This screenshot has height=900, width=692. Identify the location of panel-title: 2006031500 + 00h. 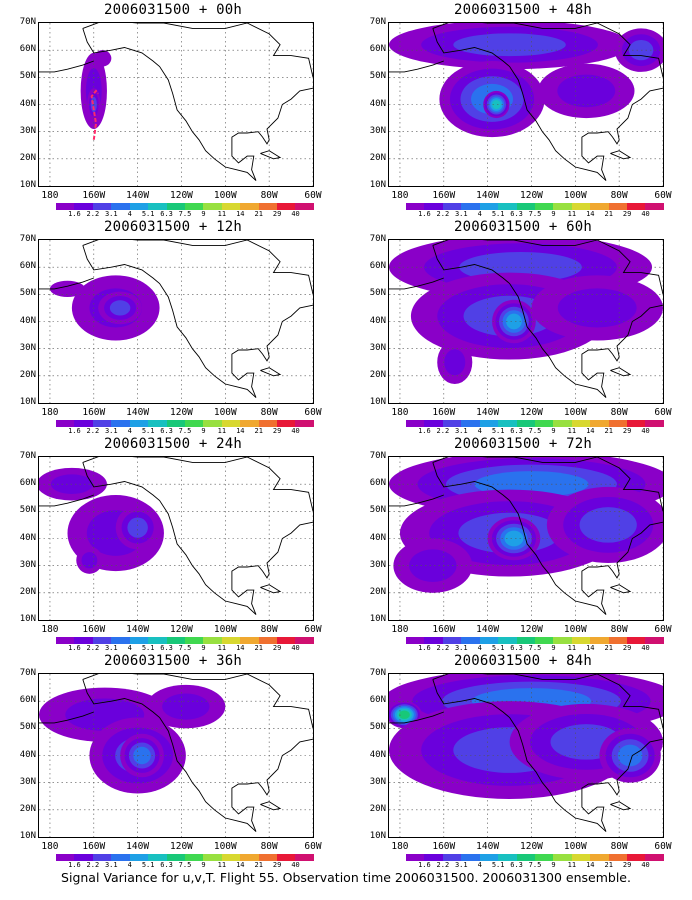
(173, 10).